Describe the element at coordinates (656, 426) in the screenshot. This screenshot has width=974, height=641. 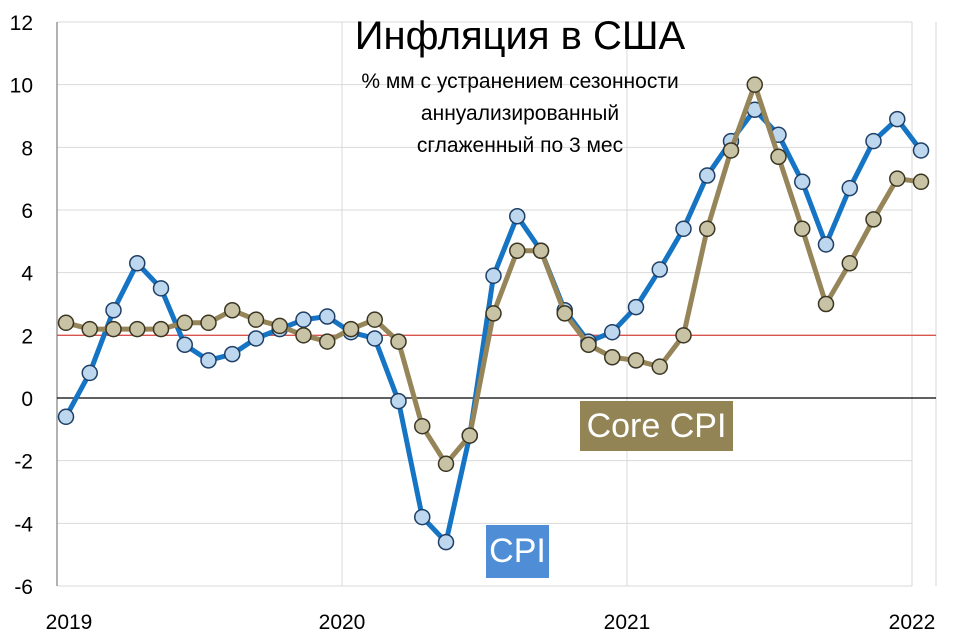
I see `series-label-core-cpi: Core CPI` at that location.